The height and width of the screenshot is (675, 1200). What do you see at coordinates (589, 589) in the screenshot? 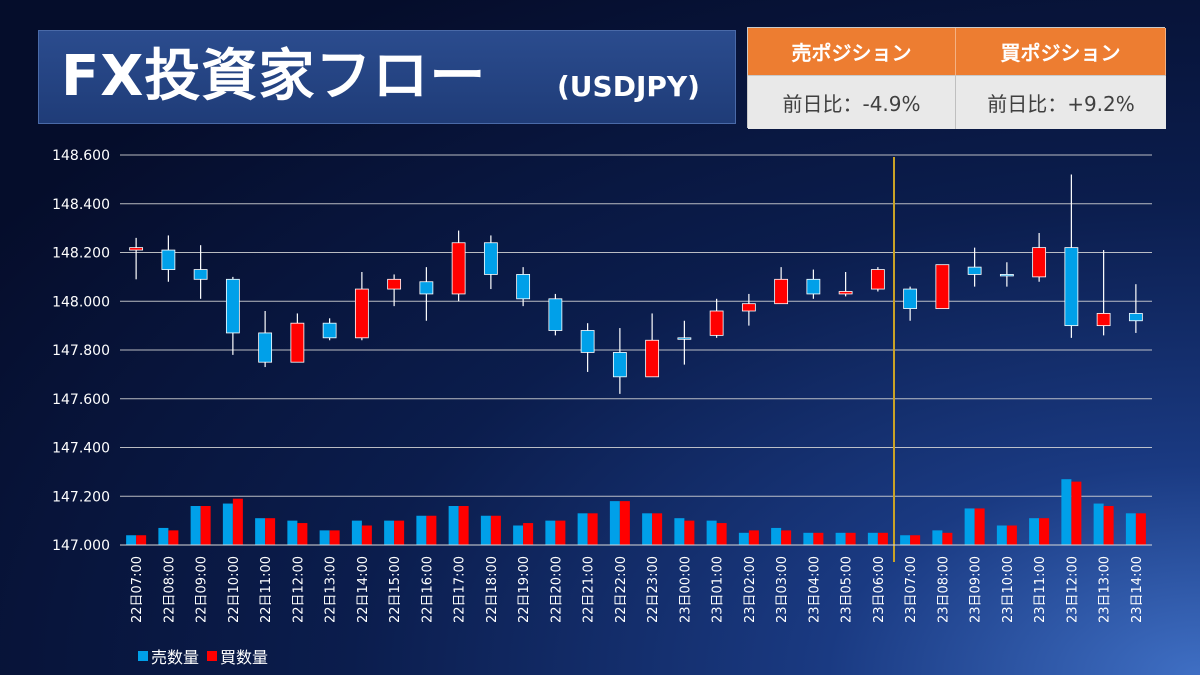
I see `x-tick-label: 22日21:00` at bounding box center [589, 589].